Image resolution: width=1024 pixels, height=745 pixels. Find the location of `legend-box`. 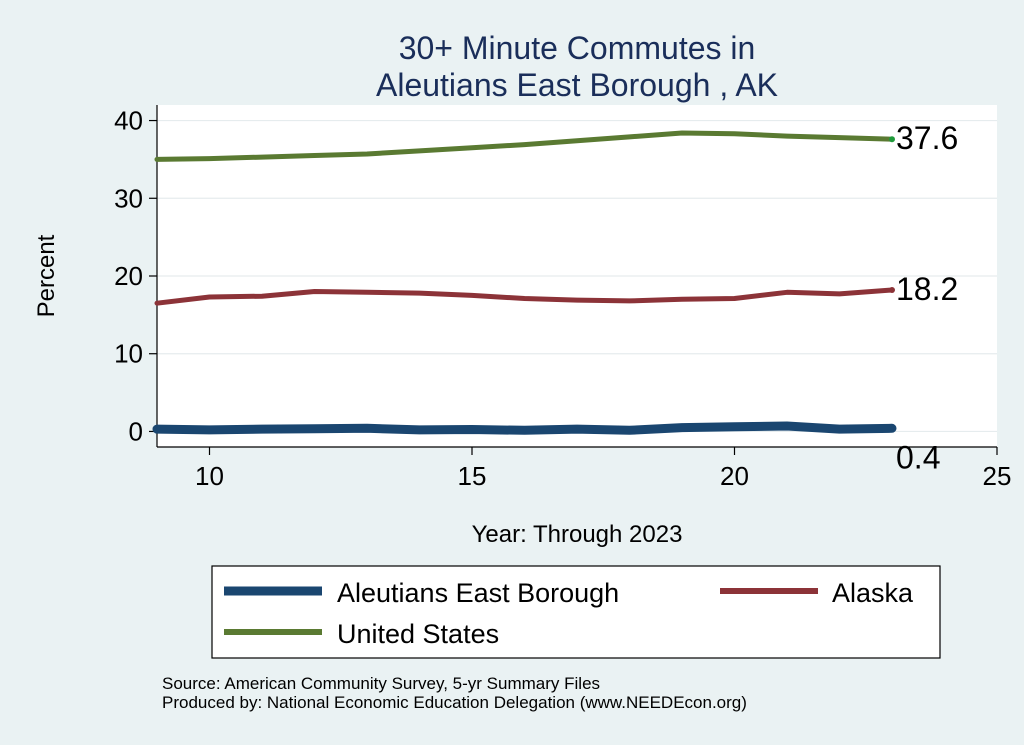

legend-box is located at coordinates (576, 612).